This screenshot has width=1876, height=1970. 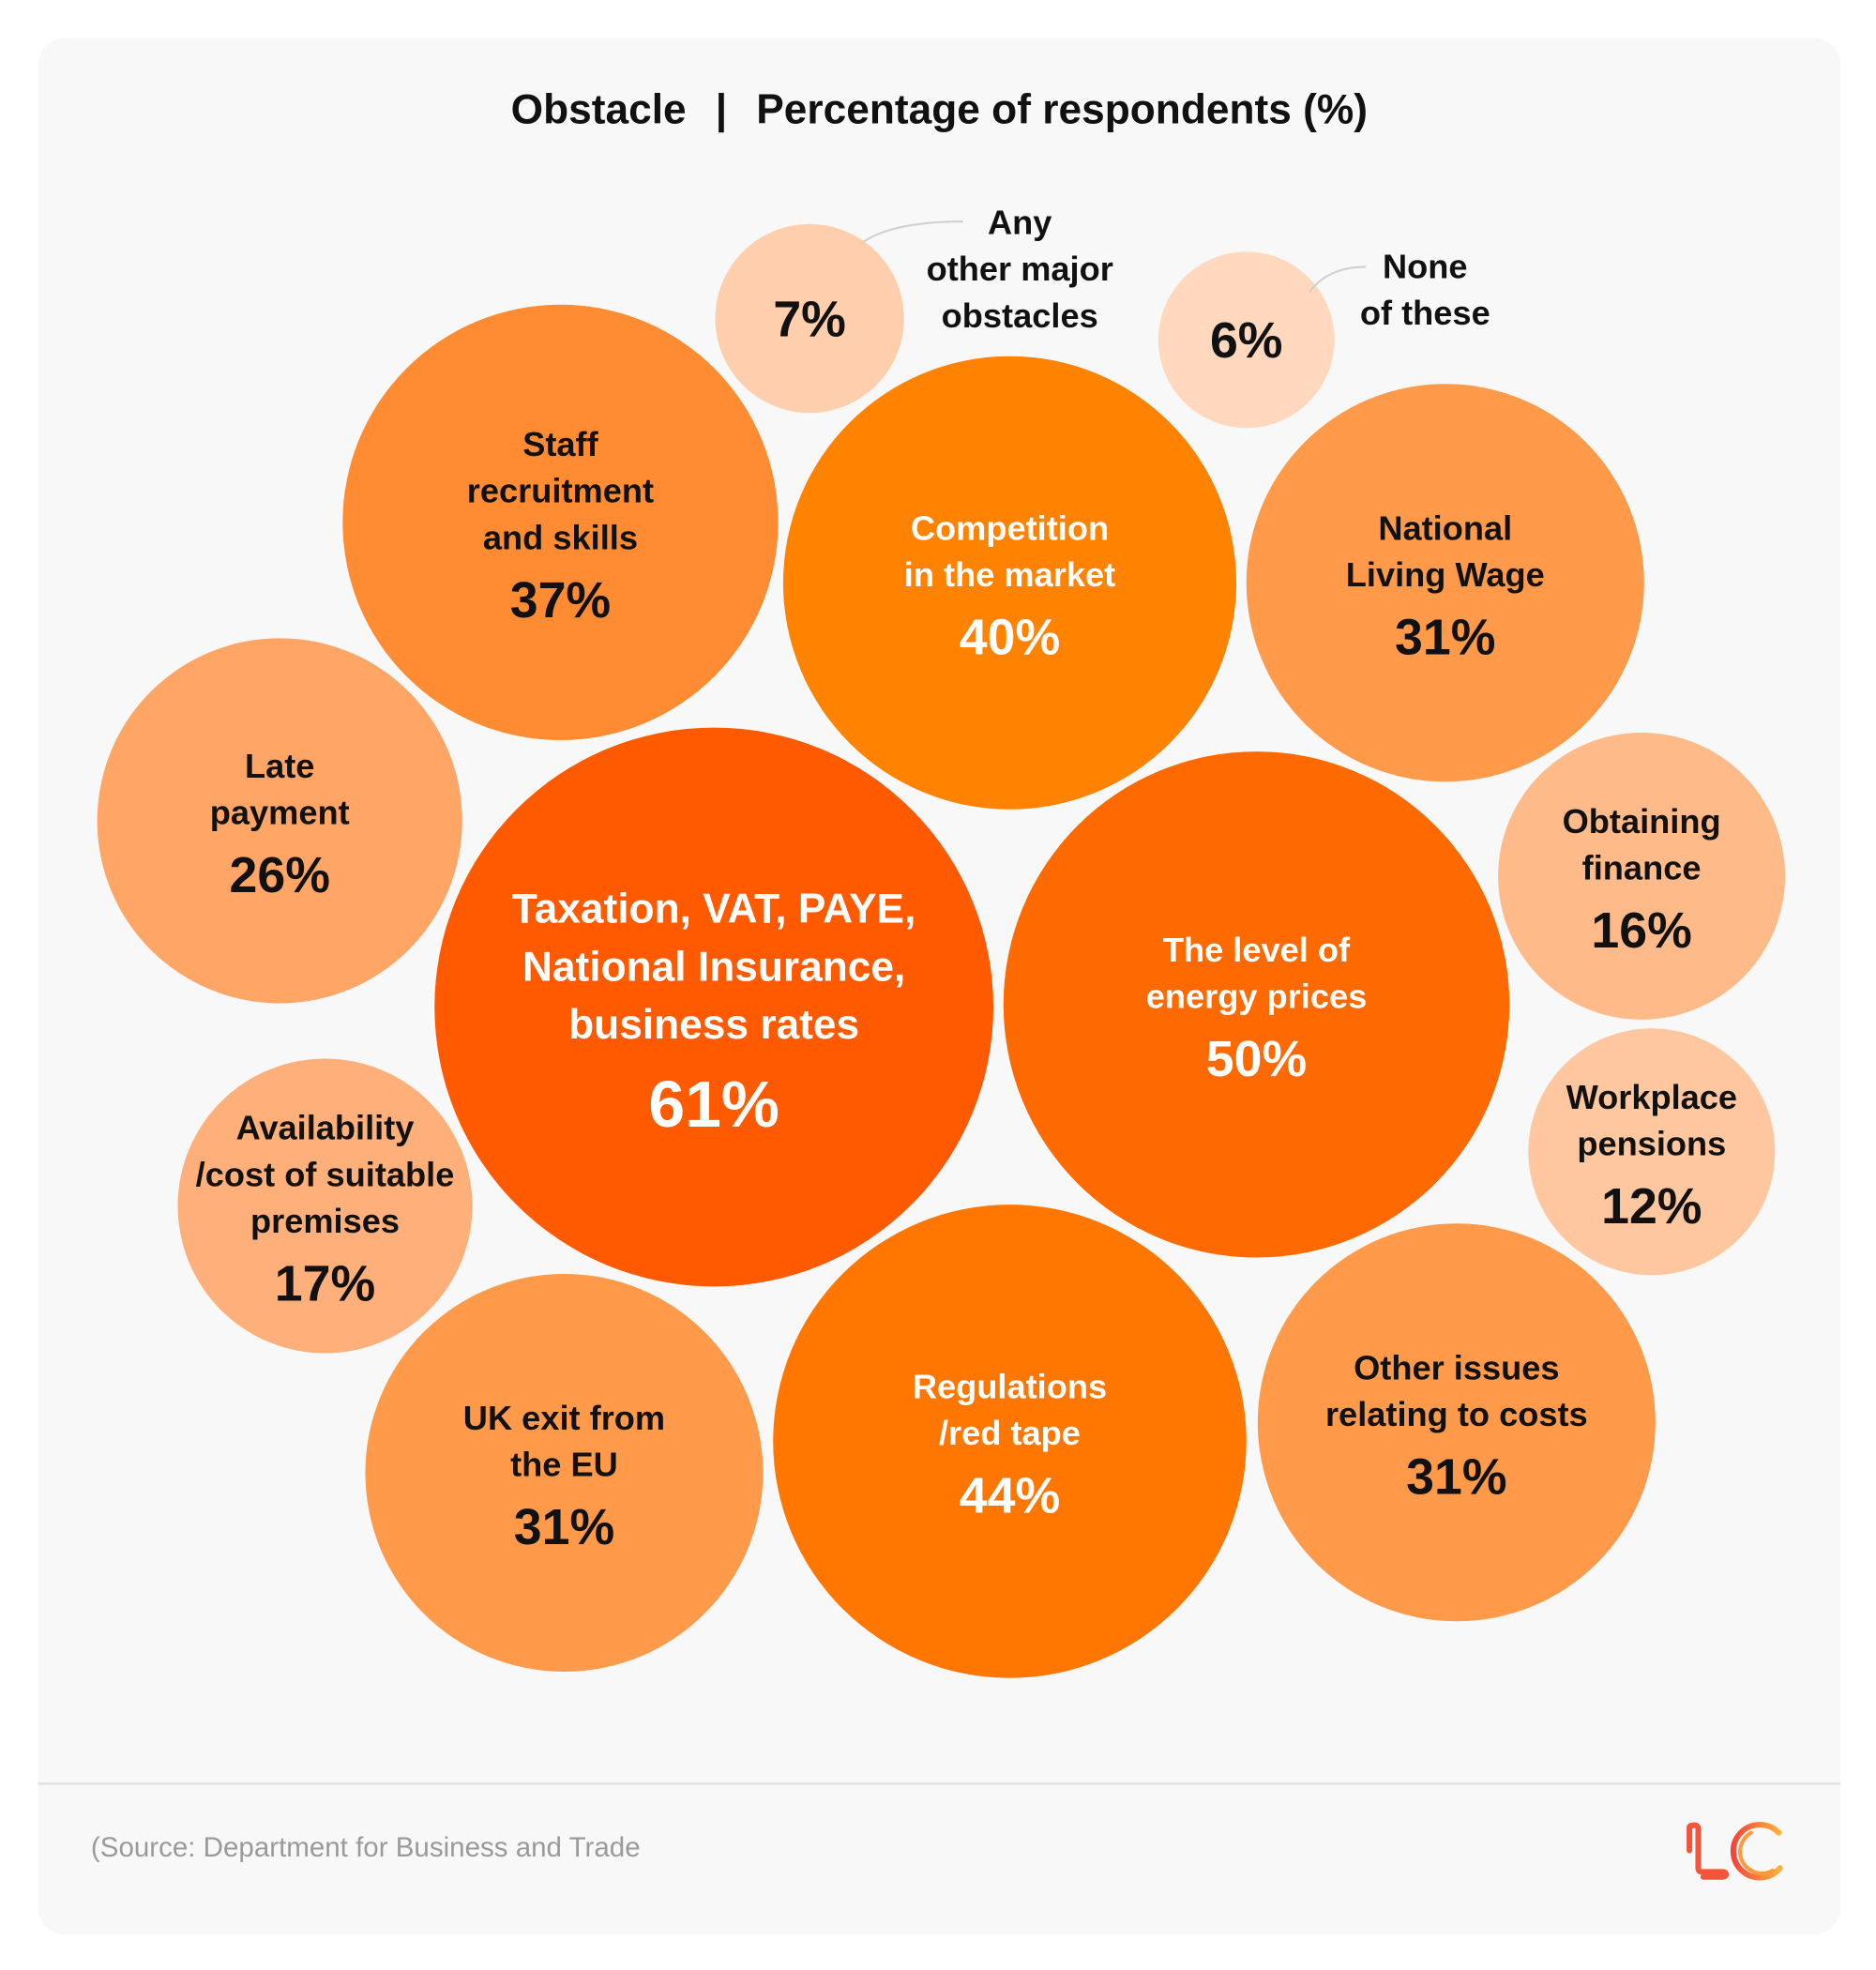 What do you see at coordinates (1652, 1097) in the screenshot?
I see `bubble-label: Workplace` at bounding box center [1652, 1097].